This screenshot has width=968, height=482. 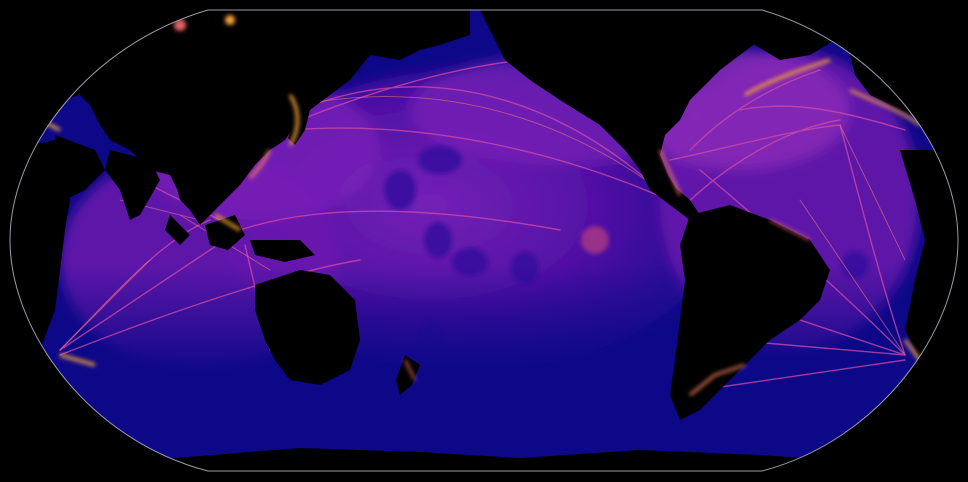 I want to click on india, so click(x=132, y=185).